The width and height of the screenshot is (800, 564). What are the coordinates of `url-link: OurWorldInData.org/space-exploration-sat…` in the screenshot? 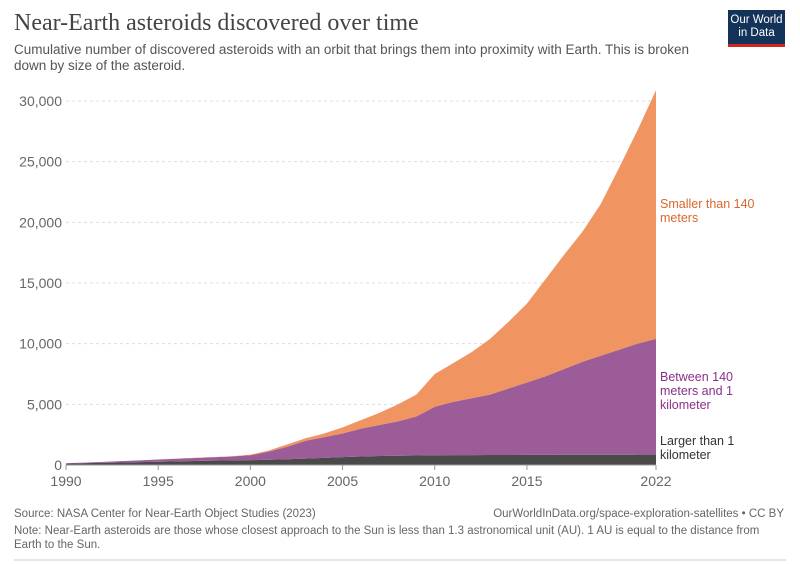 It's located at (638, 514).